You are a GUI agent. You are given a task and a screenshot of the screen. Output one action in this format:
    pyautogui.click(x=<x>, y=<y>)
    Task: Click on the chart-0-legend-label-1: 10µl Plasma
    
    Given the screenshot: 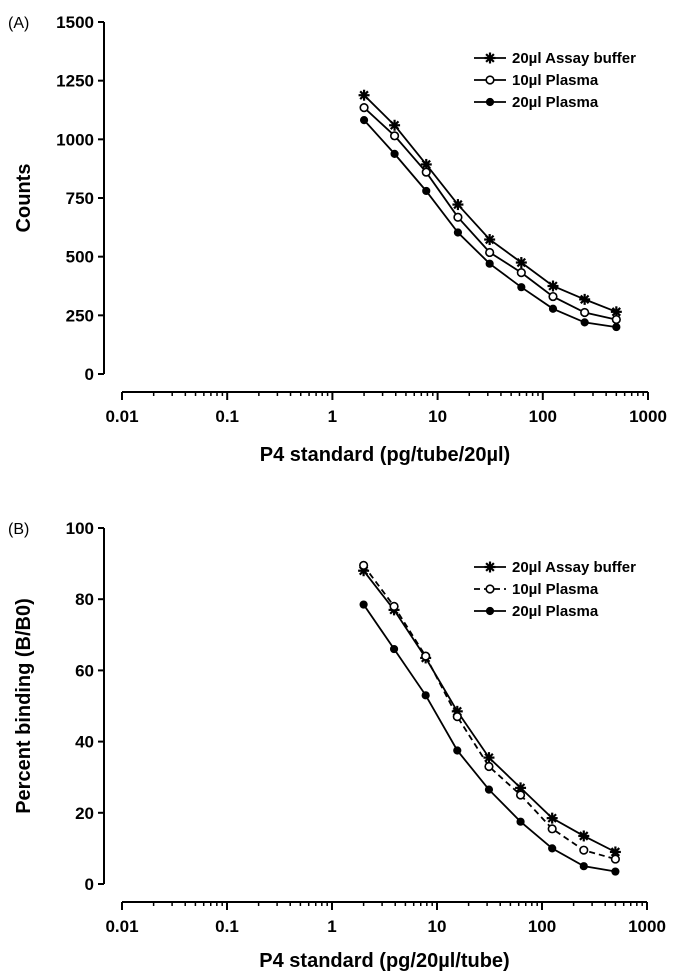 What is the action you would take?
    pyautogui.click(x=555, y=80)
    